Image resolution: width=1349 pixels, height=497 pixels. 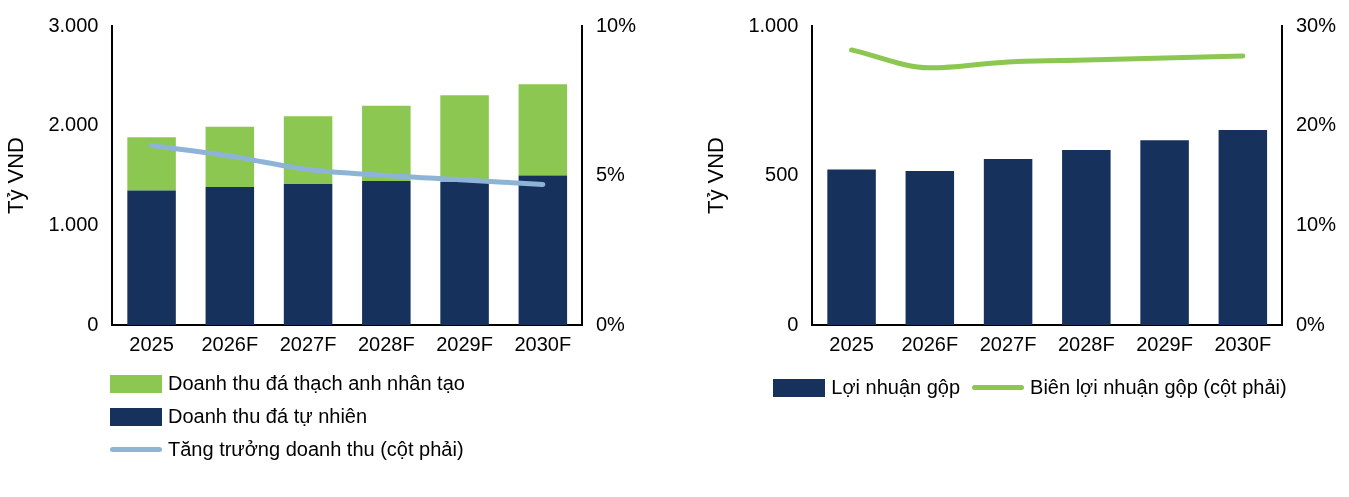 What do you see at coordinates (268, 416) in the screenshot?
I see `legend-label: Doanh thu đá tự nhiên` at bounding box center [268, 416].